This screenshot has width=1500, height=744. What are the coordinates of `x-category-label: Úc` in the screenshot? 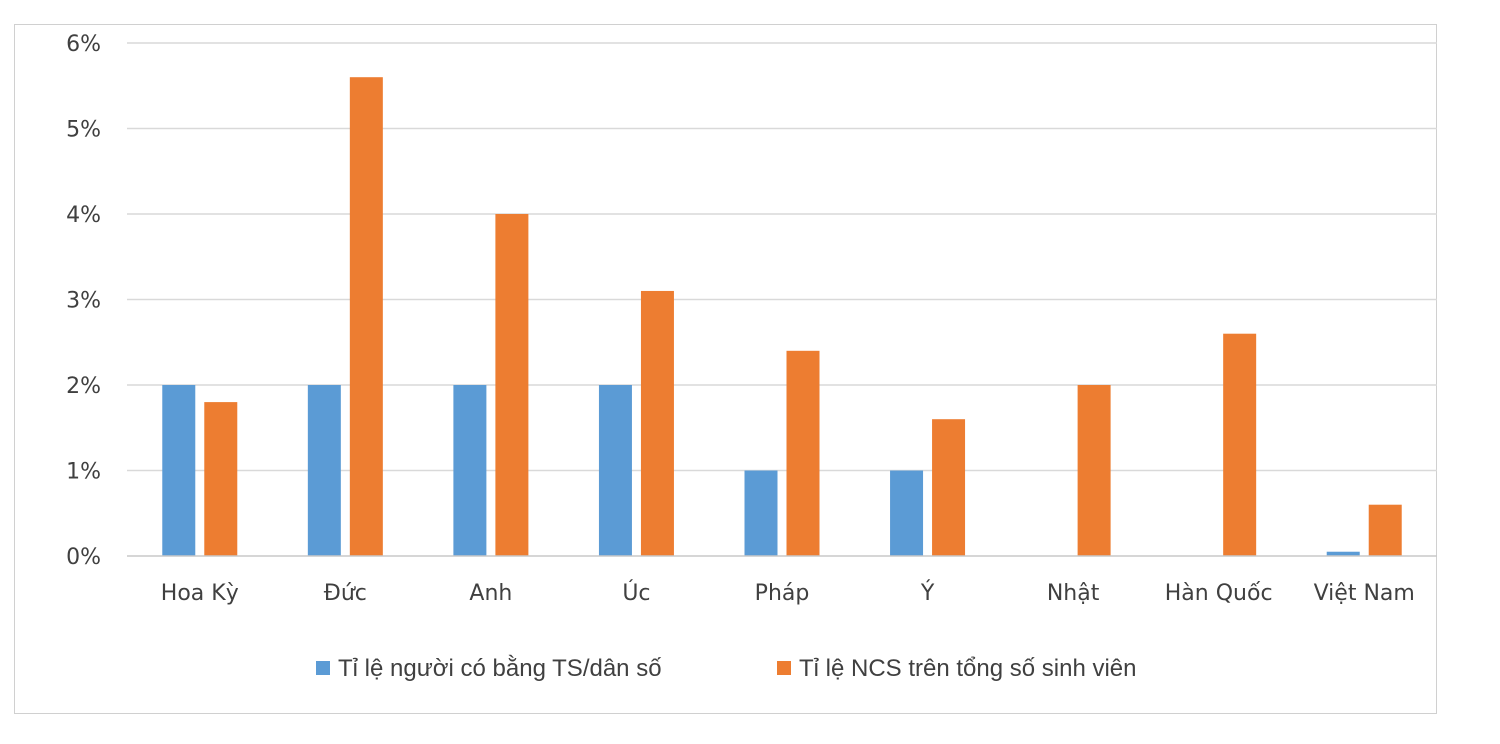 It's located at (636, 593).